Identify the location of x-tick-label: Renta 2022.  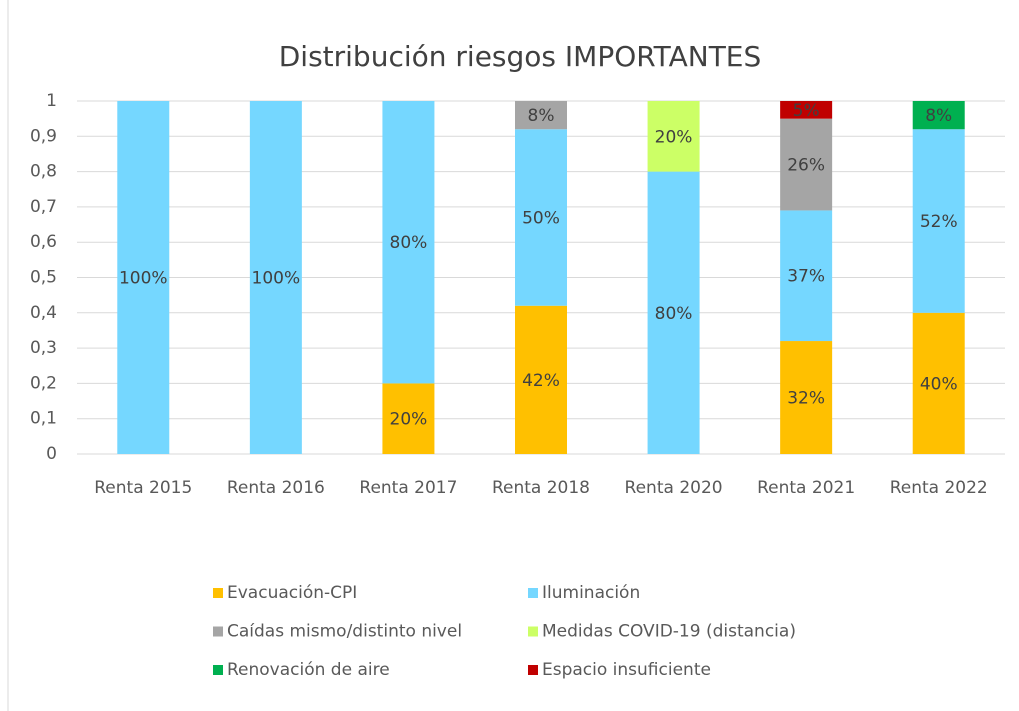
(939, 488).